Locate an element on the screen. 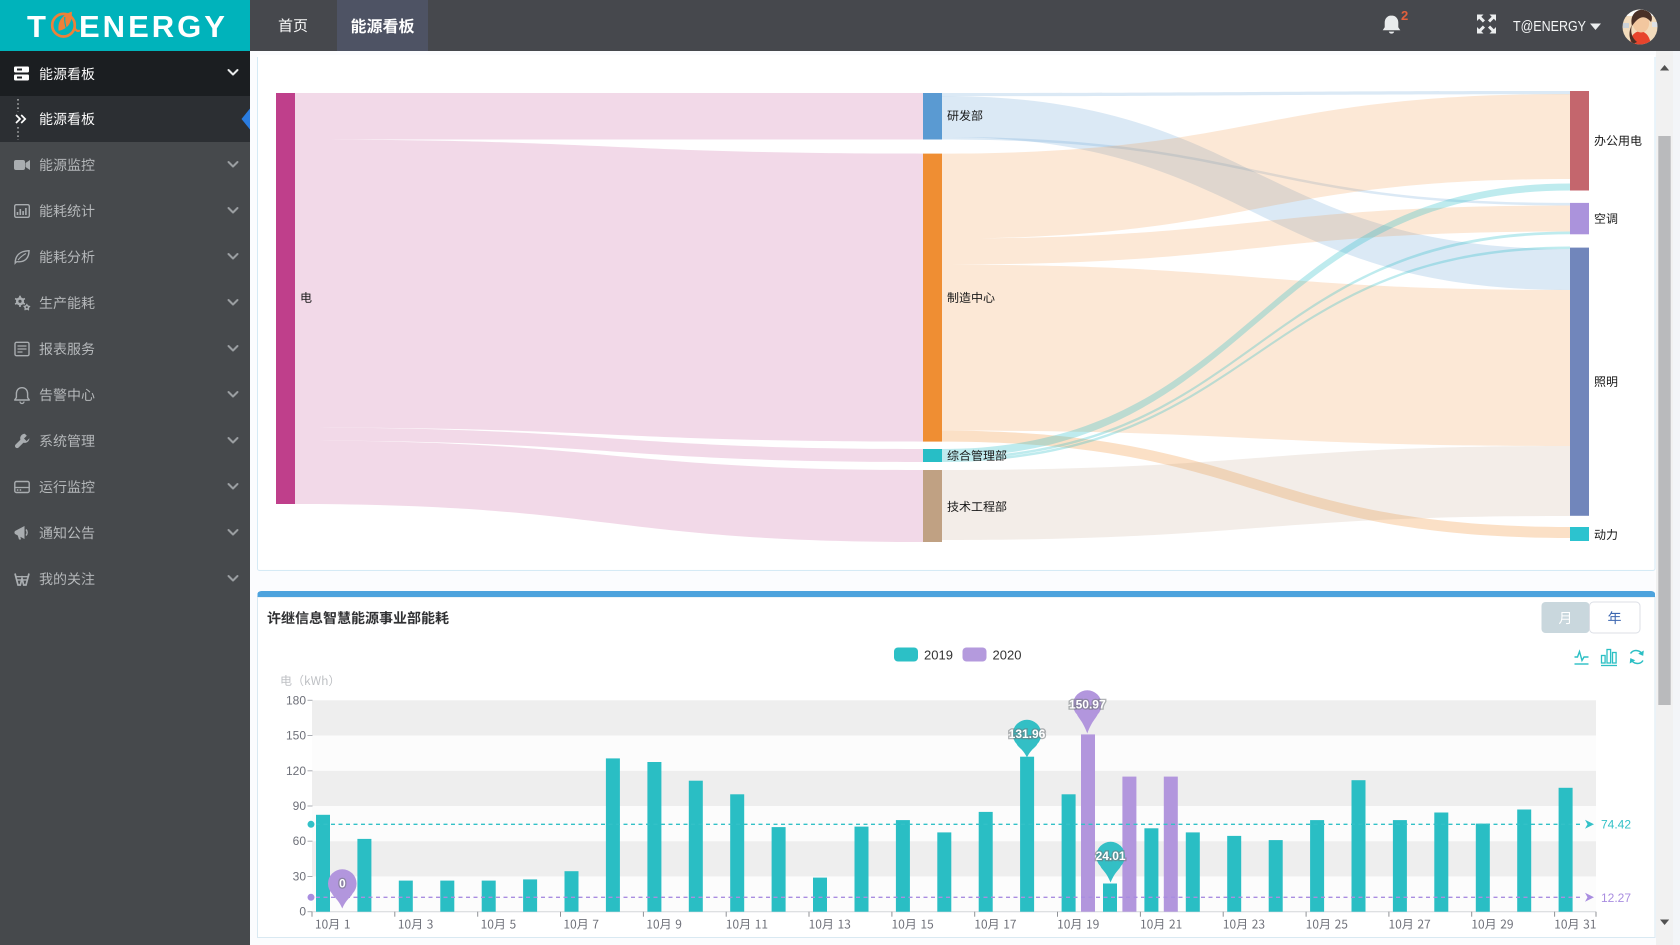 Image resolution: width=1680 pixels, height=945 pixels. svg-text: 90 is located at coordinates (300, 806).